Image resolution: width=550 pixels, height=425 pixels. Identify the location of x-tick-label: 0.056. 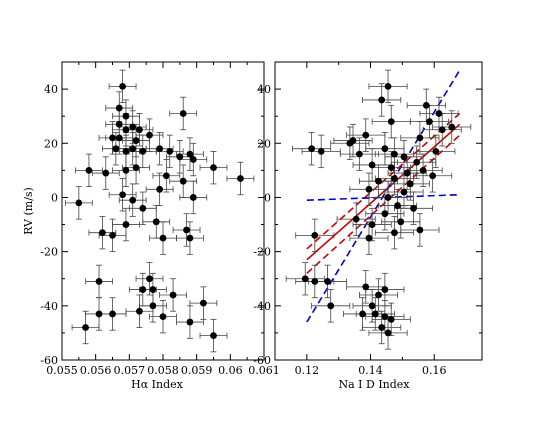
(96, 370).